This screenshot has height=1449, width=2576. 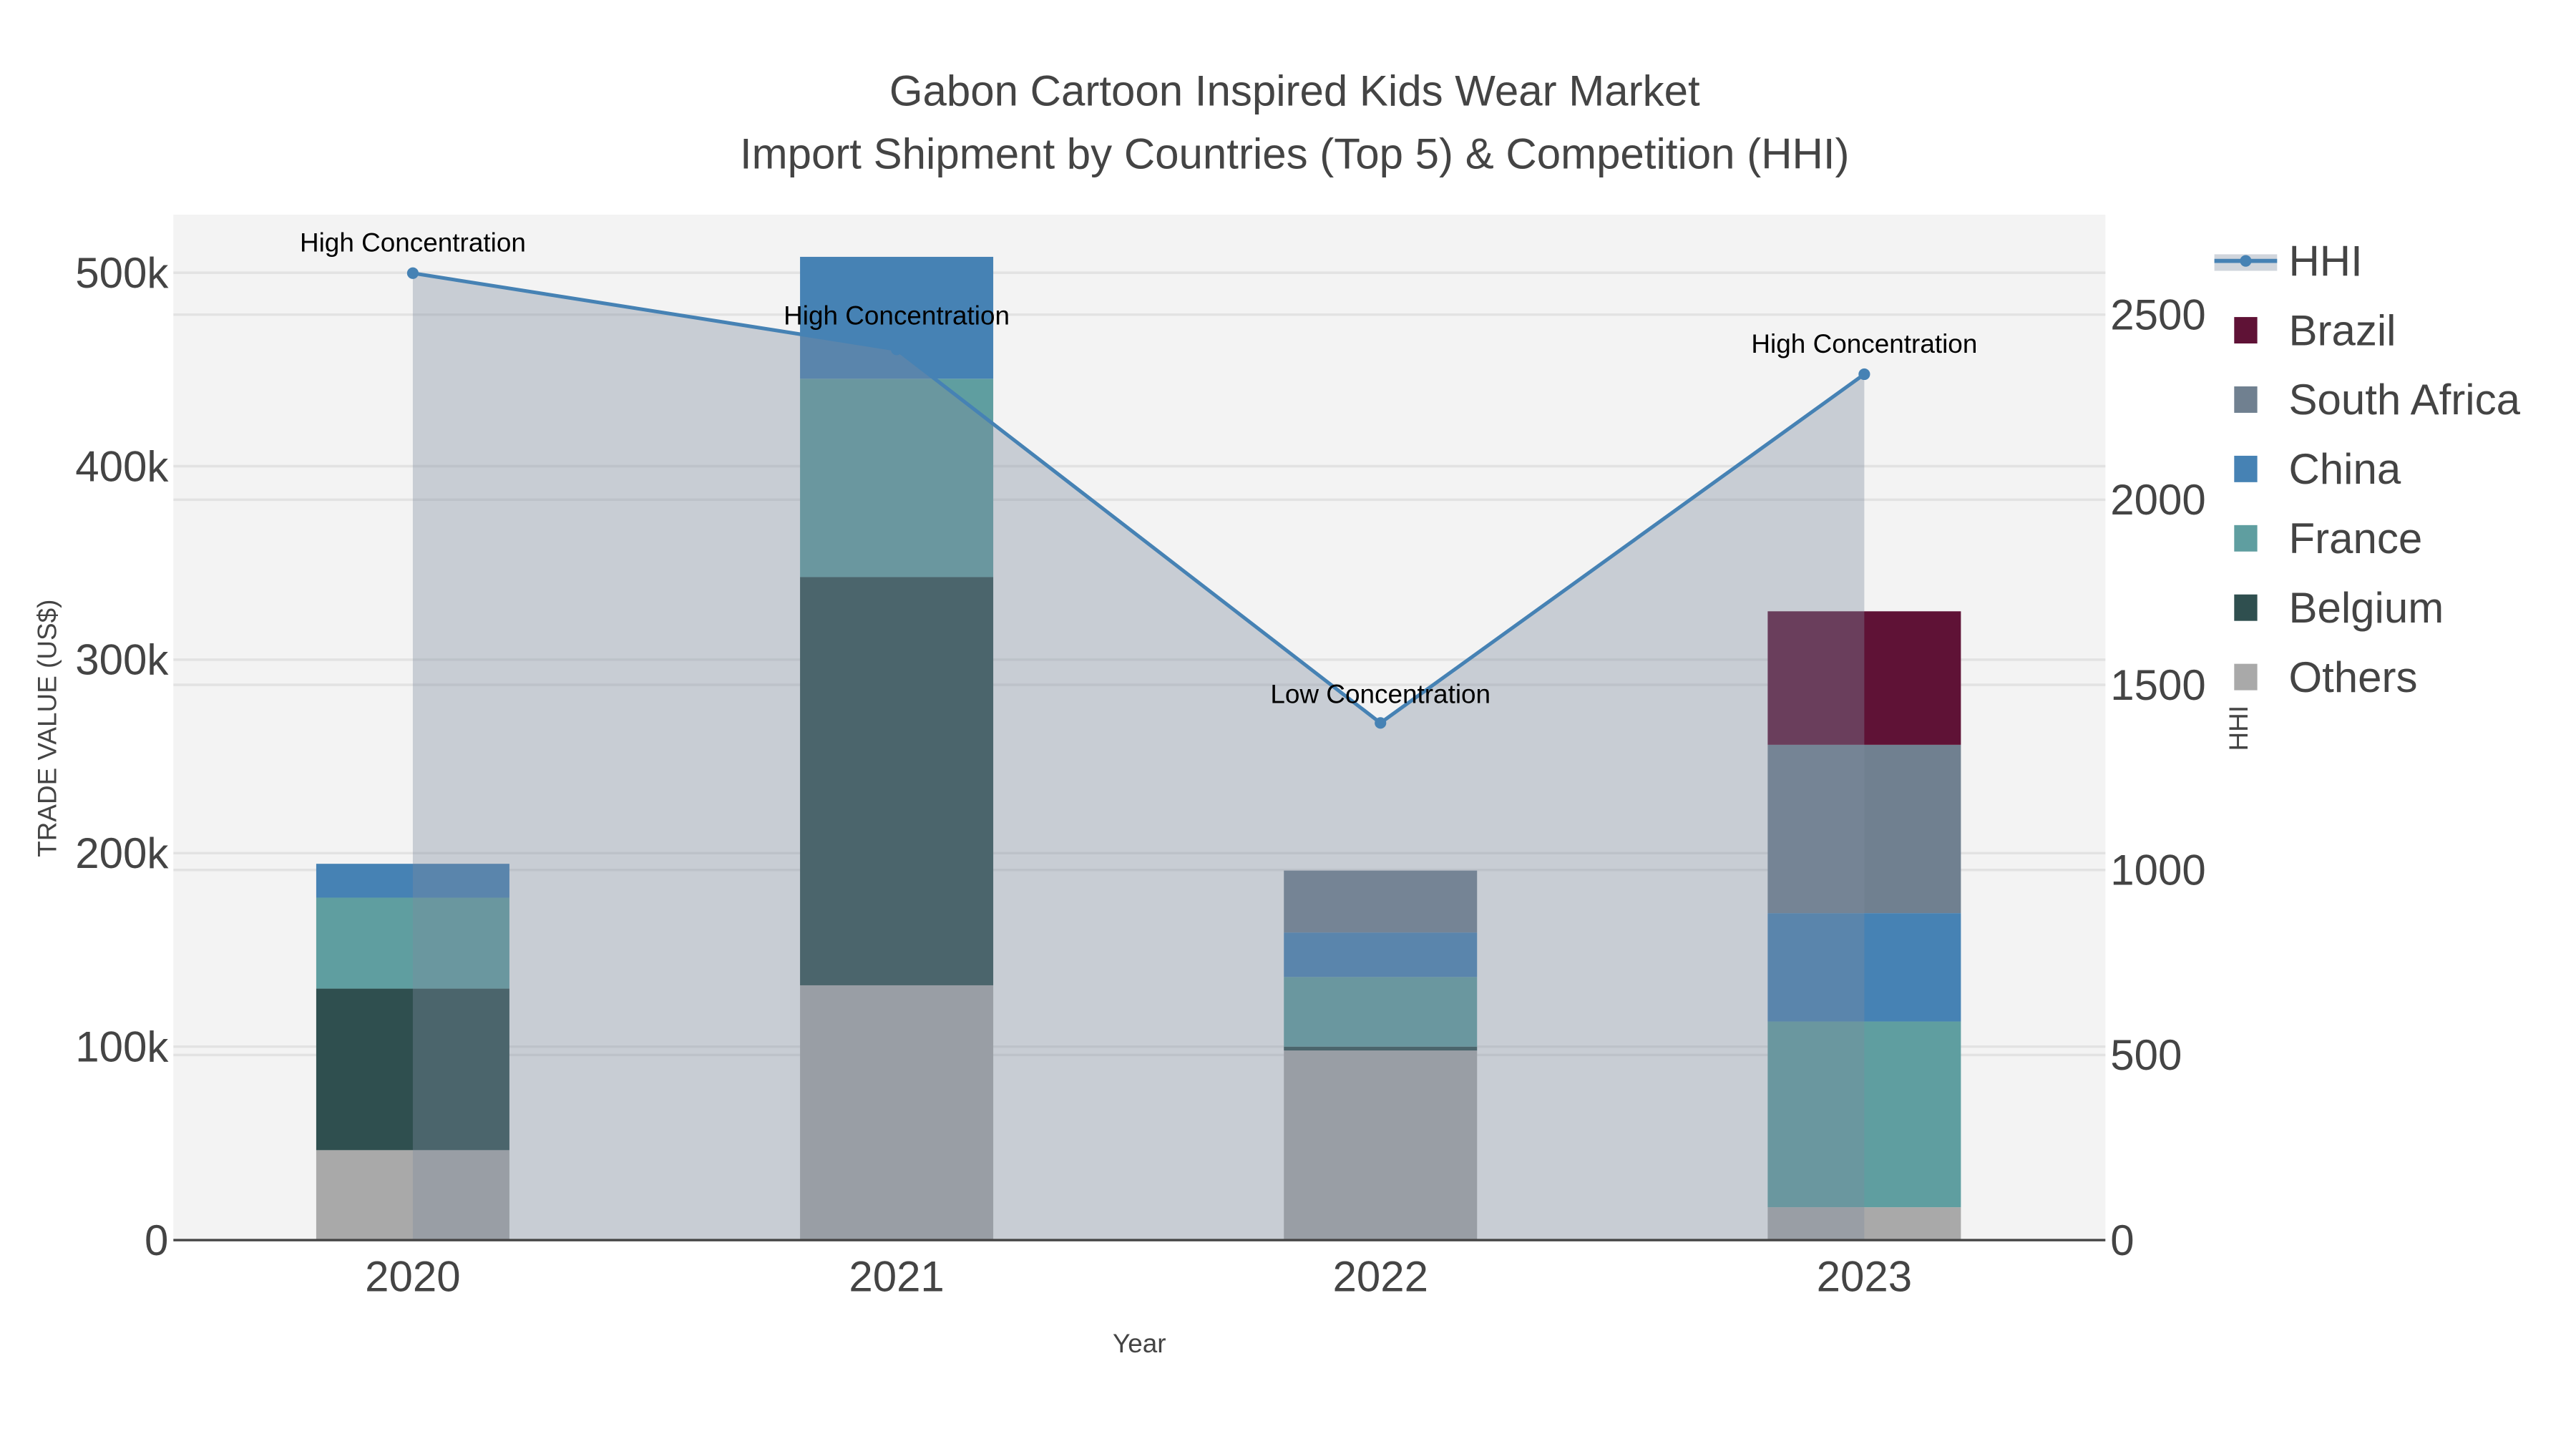 I want to click on y-tick-label: 200k, so click(x=122, y=853).